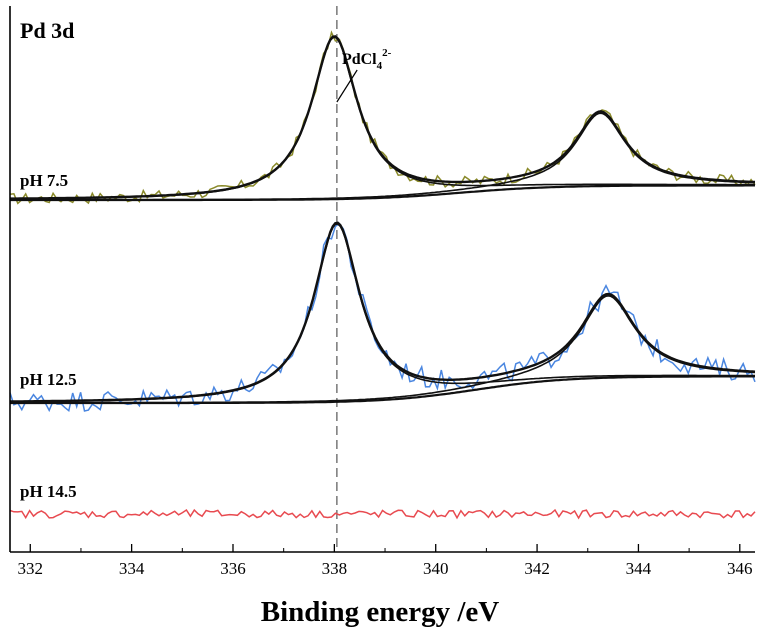  Describe the element at coordinates (31, 568) in the screenshot. I see `x-tick-label: 332` at that location.